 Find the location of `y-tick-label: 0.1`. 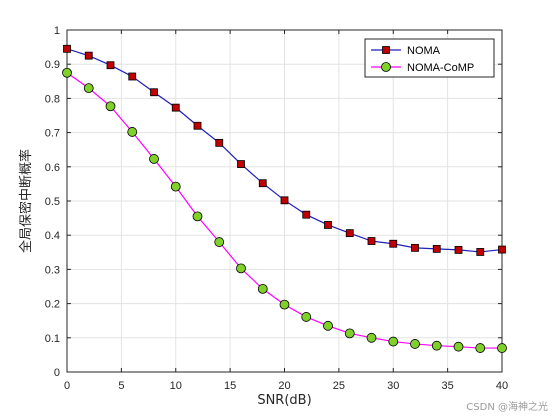

y-tick-label: 0.1 is located at coordinates (52, 339).